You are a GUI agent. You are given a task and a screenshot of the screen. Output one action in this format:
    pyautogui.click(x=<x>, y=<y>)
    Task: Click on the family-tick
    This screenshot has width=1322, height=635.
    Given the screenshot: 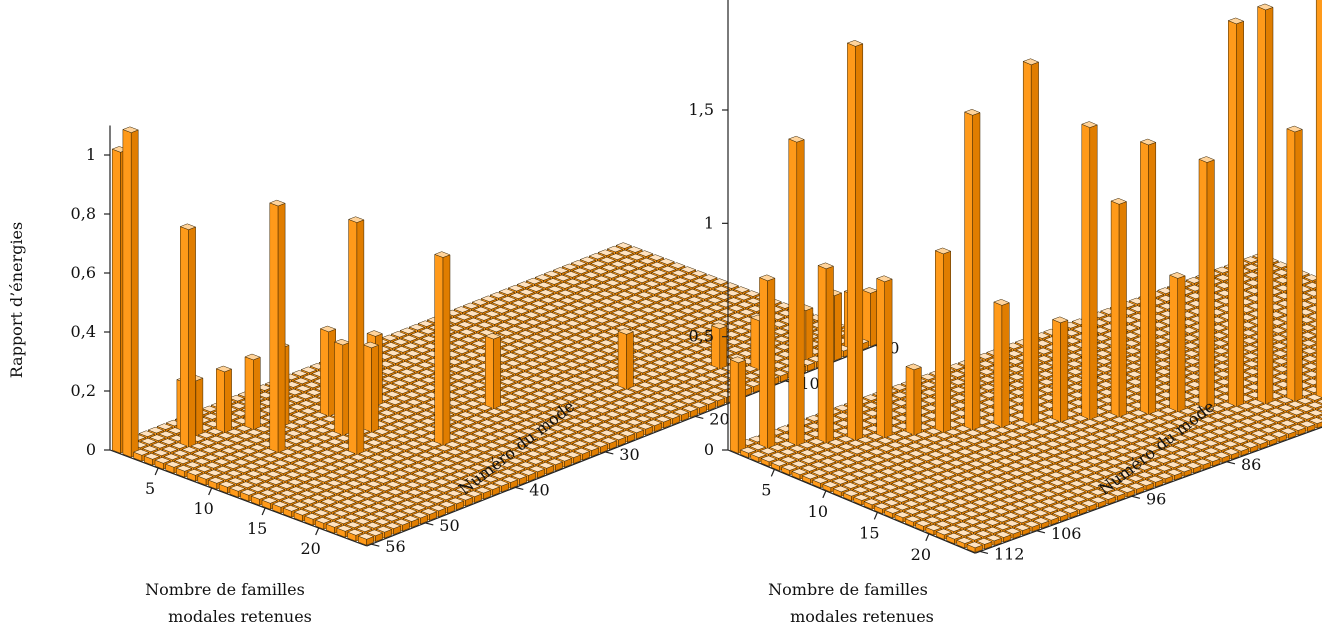 What is the action you would take?
    pyautogui.click(x=210, y=491)
    